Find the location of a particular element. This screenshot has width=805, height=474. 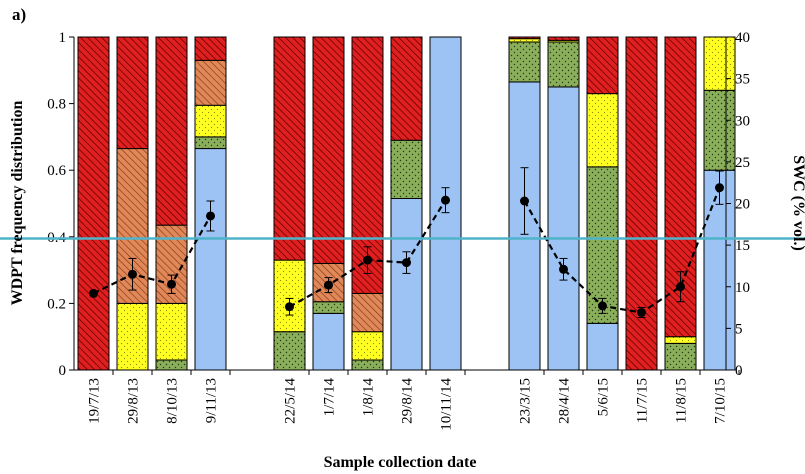

y-left-tick-label: 0.6 is located at coordinates (56, 171).